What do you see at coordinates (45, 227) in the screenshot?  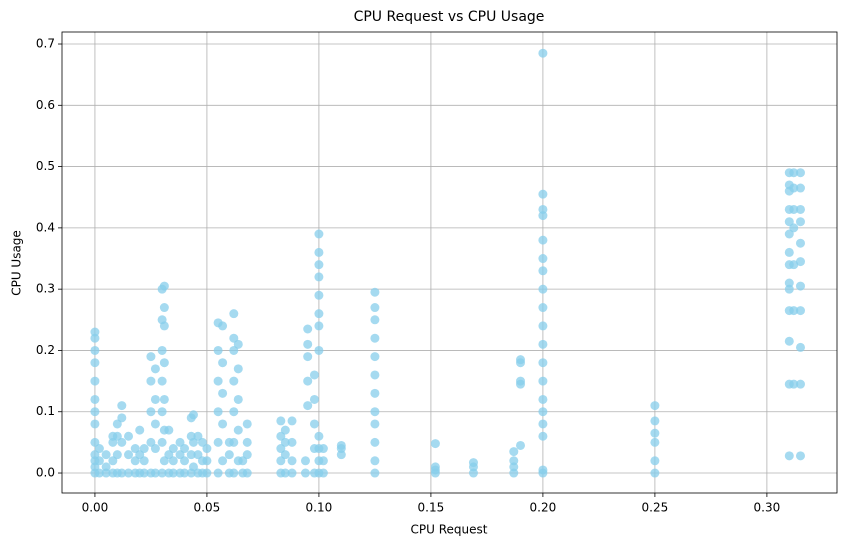 I see `y-tick-label: 0.4` at bounding box center [45, 227].